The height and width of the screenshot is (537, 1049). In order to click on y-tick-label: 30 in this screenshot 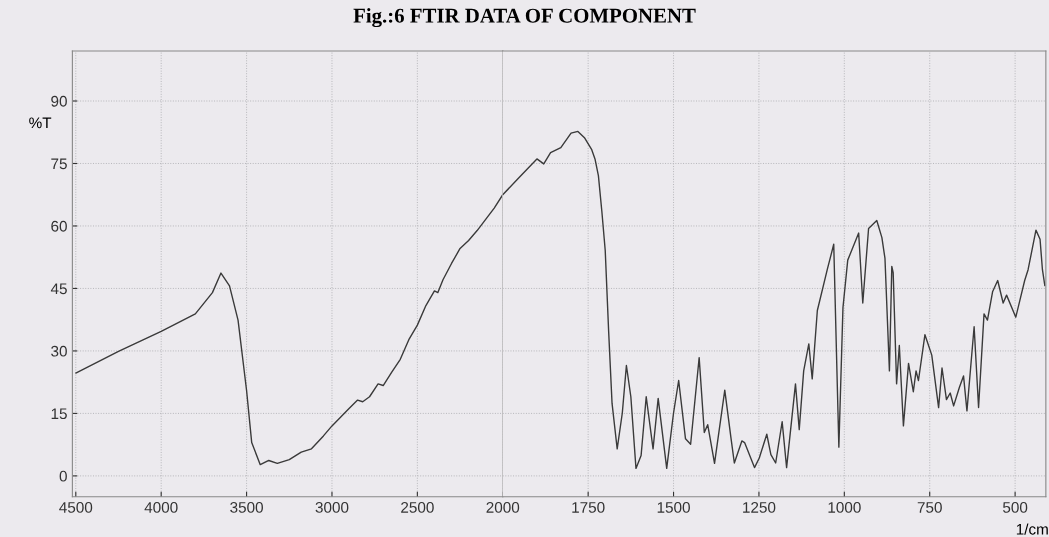, I will do `click(59, 351)`.